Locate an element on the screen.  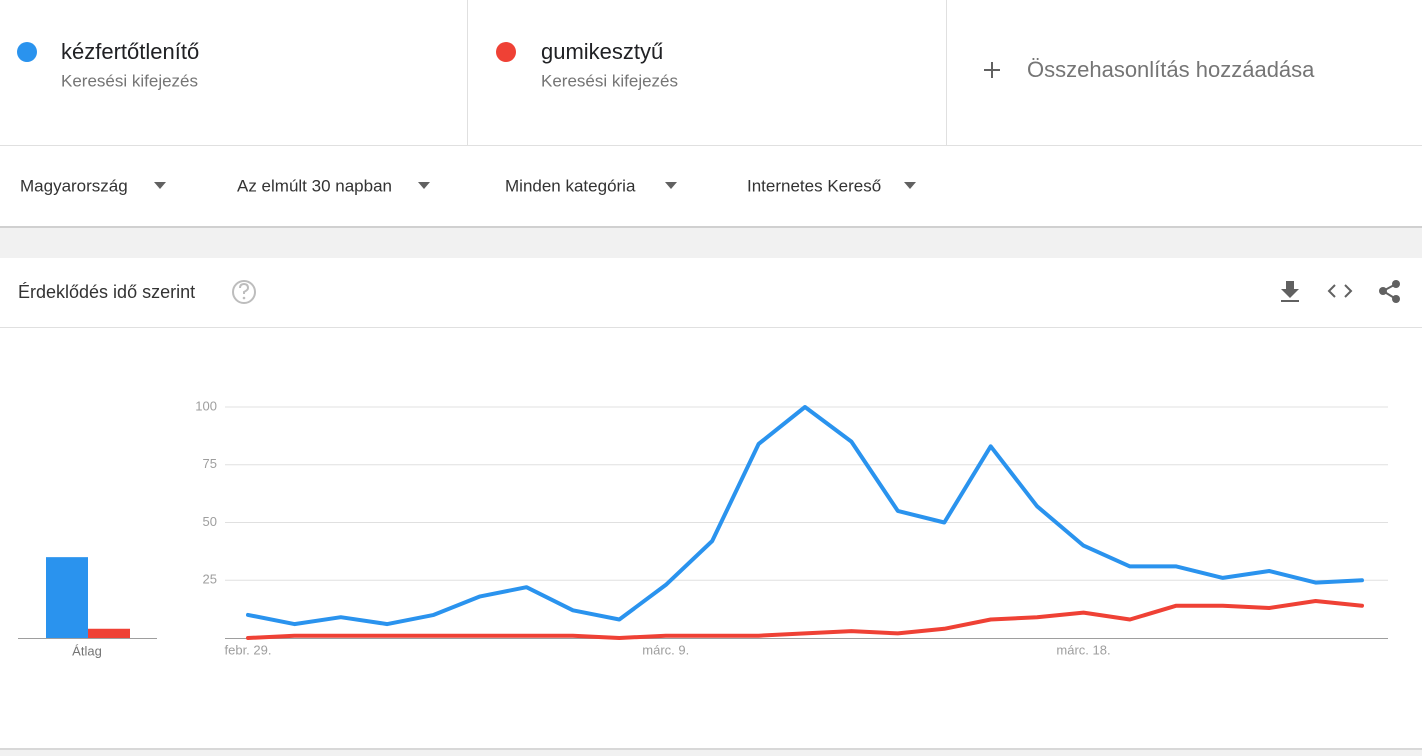
embed-icon is located at coordinates (1340, 291).